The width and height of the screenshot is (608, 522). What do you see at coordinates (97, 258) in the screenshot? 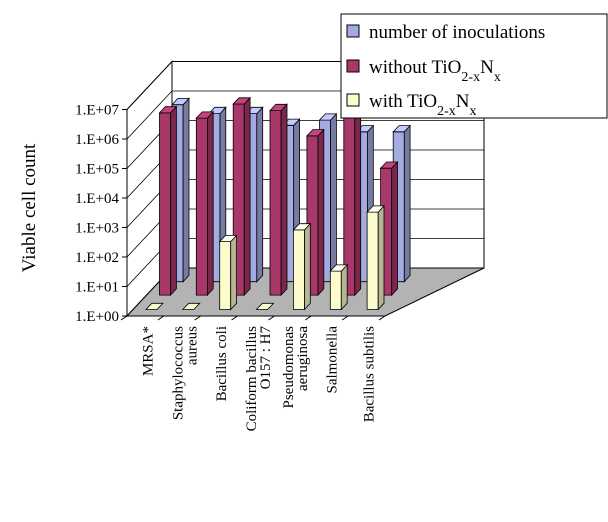
I see `y-tick-label: 1.E+02` at bounding box center [97, 258].